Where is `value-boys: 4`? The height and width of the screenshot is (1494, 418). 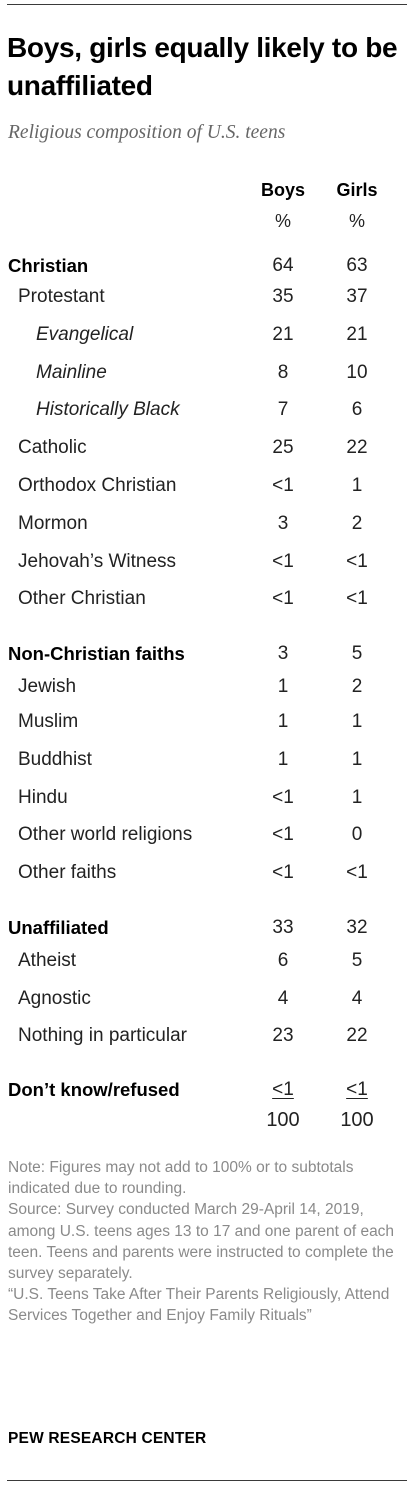
value-boys: 4 is located at coordinates (283, 998).